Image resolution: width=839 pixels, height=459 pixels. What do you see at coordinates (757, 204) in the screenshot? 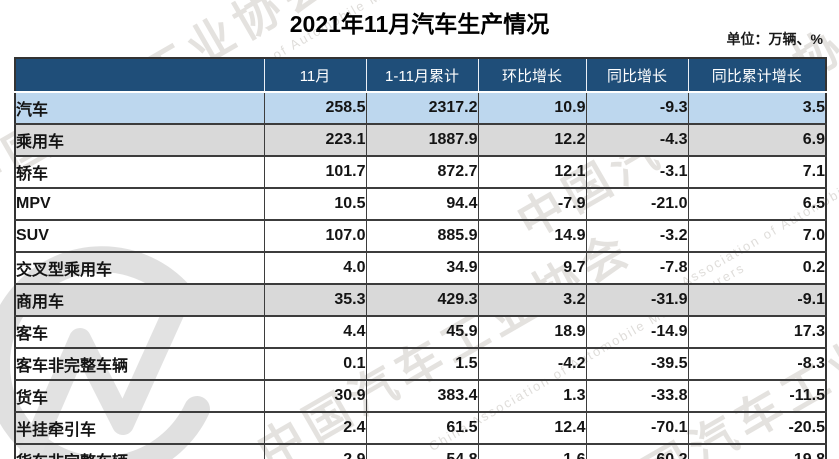
I see `cell-value: 6.5` at bounding box center [757, 204].